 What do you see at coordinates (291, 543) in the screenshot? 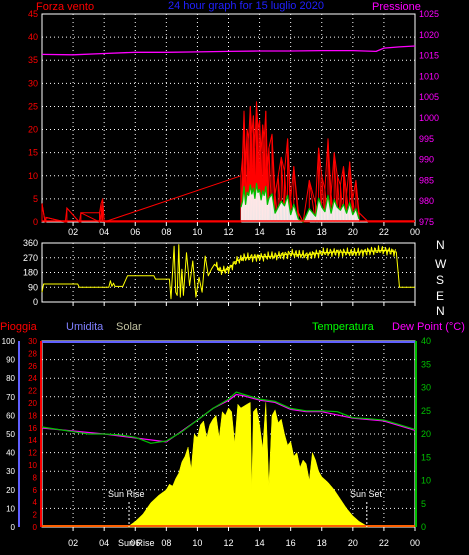
I see `climate-xtick-label-16: 16` at bounding box center [291, 543].